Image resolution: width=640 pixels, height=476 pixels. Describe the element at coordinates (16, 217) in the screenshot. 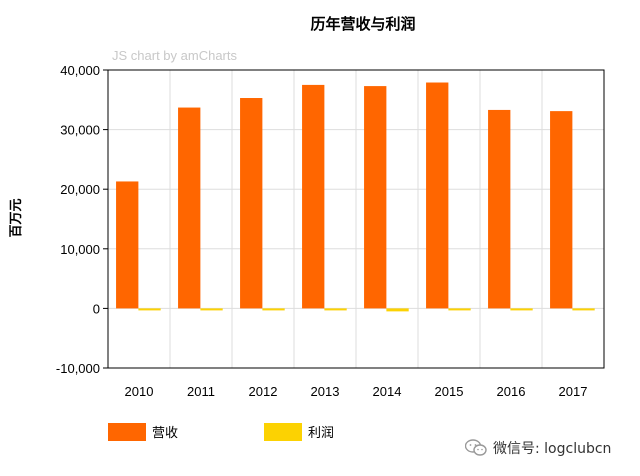

I see `y-axis-label: 百万元` at that location.